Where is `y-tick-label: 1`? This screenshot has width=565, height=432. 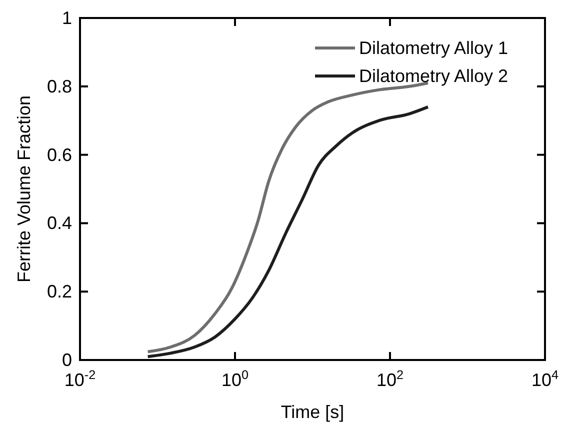
y-tick-label: 1 is located at coordinates (67, 18).